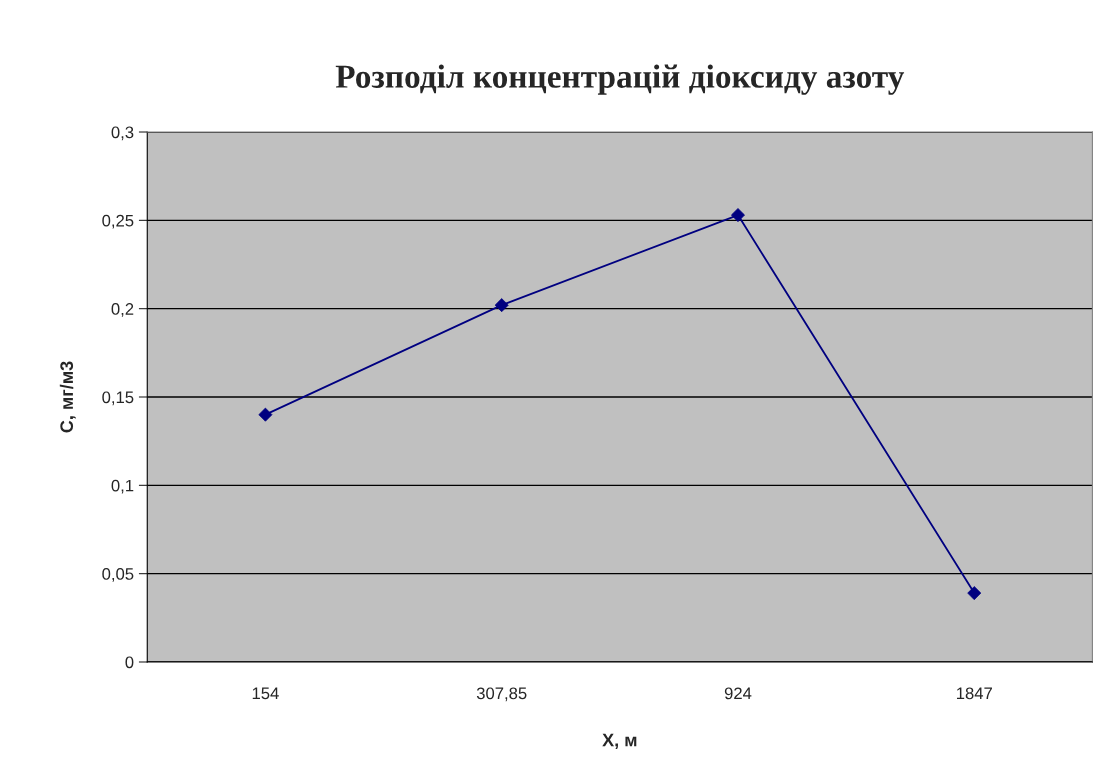 This screenshot has height=772, width=1099. Describe the element at coordinates (122, 310) in the screenshot. I see `y-tick-label: 0,2` at that location.